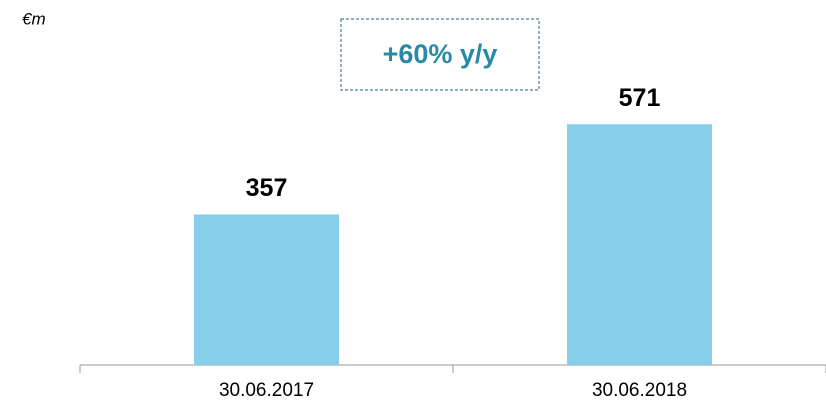 This screenshot has height=410, width=826. I want to click on unit-label: €m, so click(34, 18).